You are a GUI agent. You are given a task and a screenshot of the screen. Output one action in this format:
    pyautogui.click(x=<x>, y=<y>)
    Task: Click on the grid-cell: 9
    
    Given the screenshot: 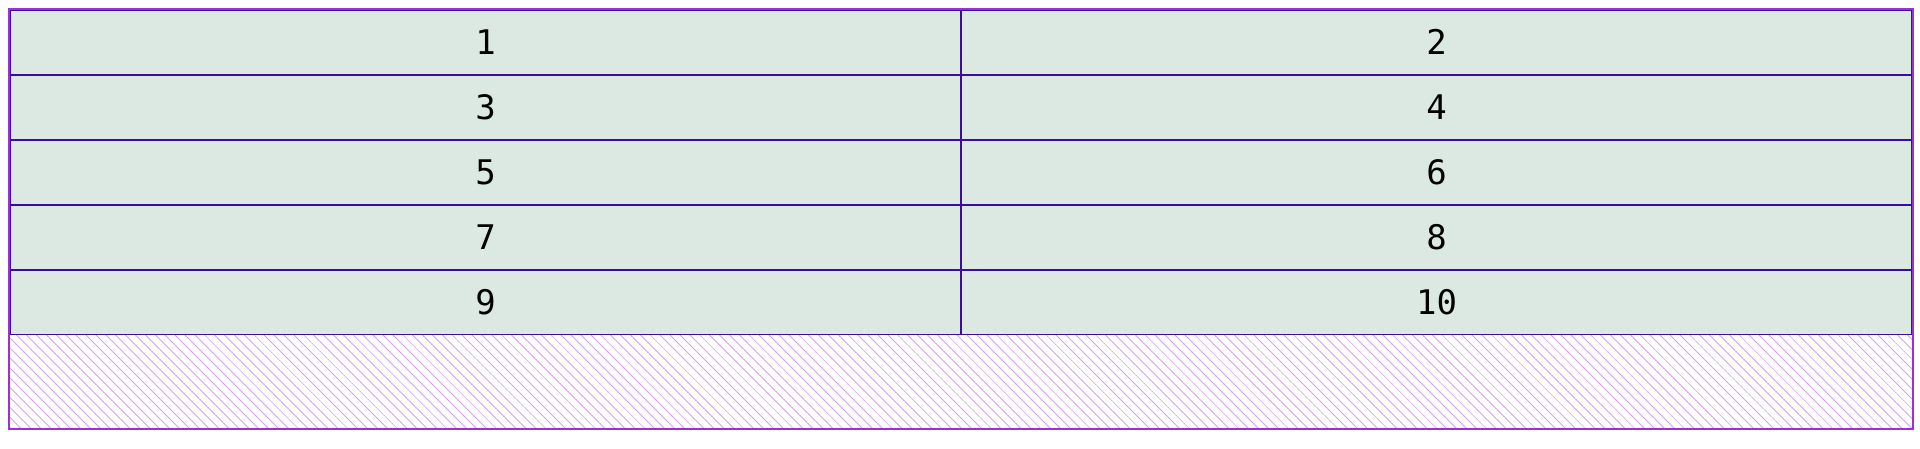 What is the action you would take?
    pyautogui.click(x=485, y=302)
    